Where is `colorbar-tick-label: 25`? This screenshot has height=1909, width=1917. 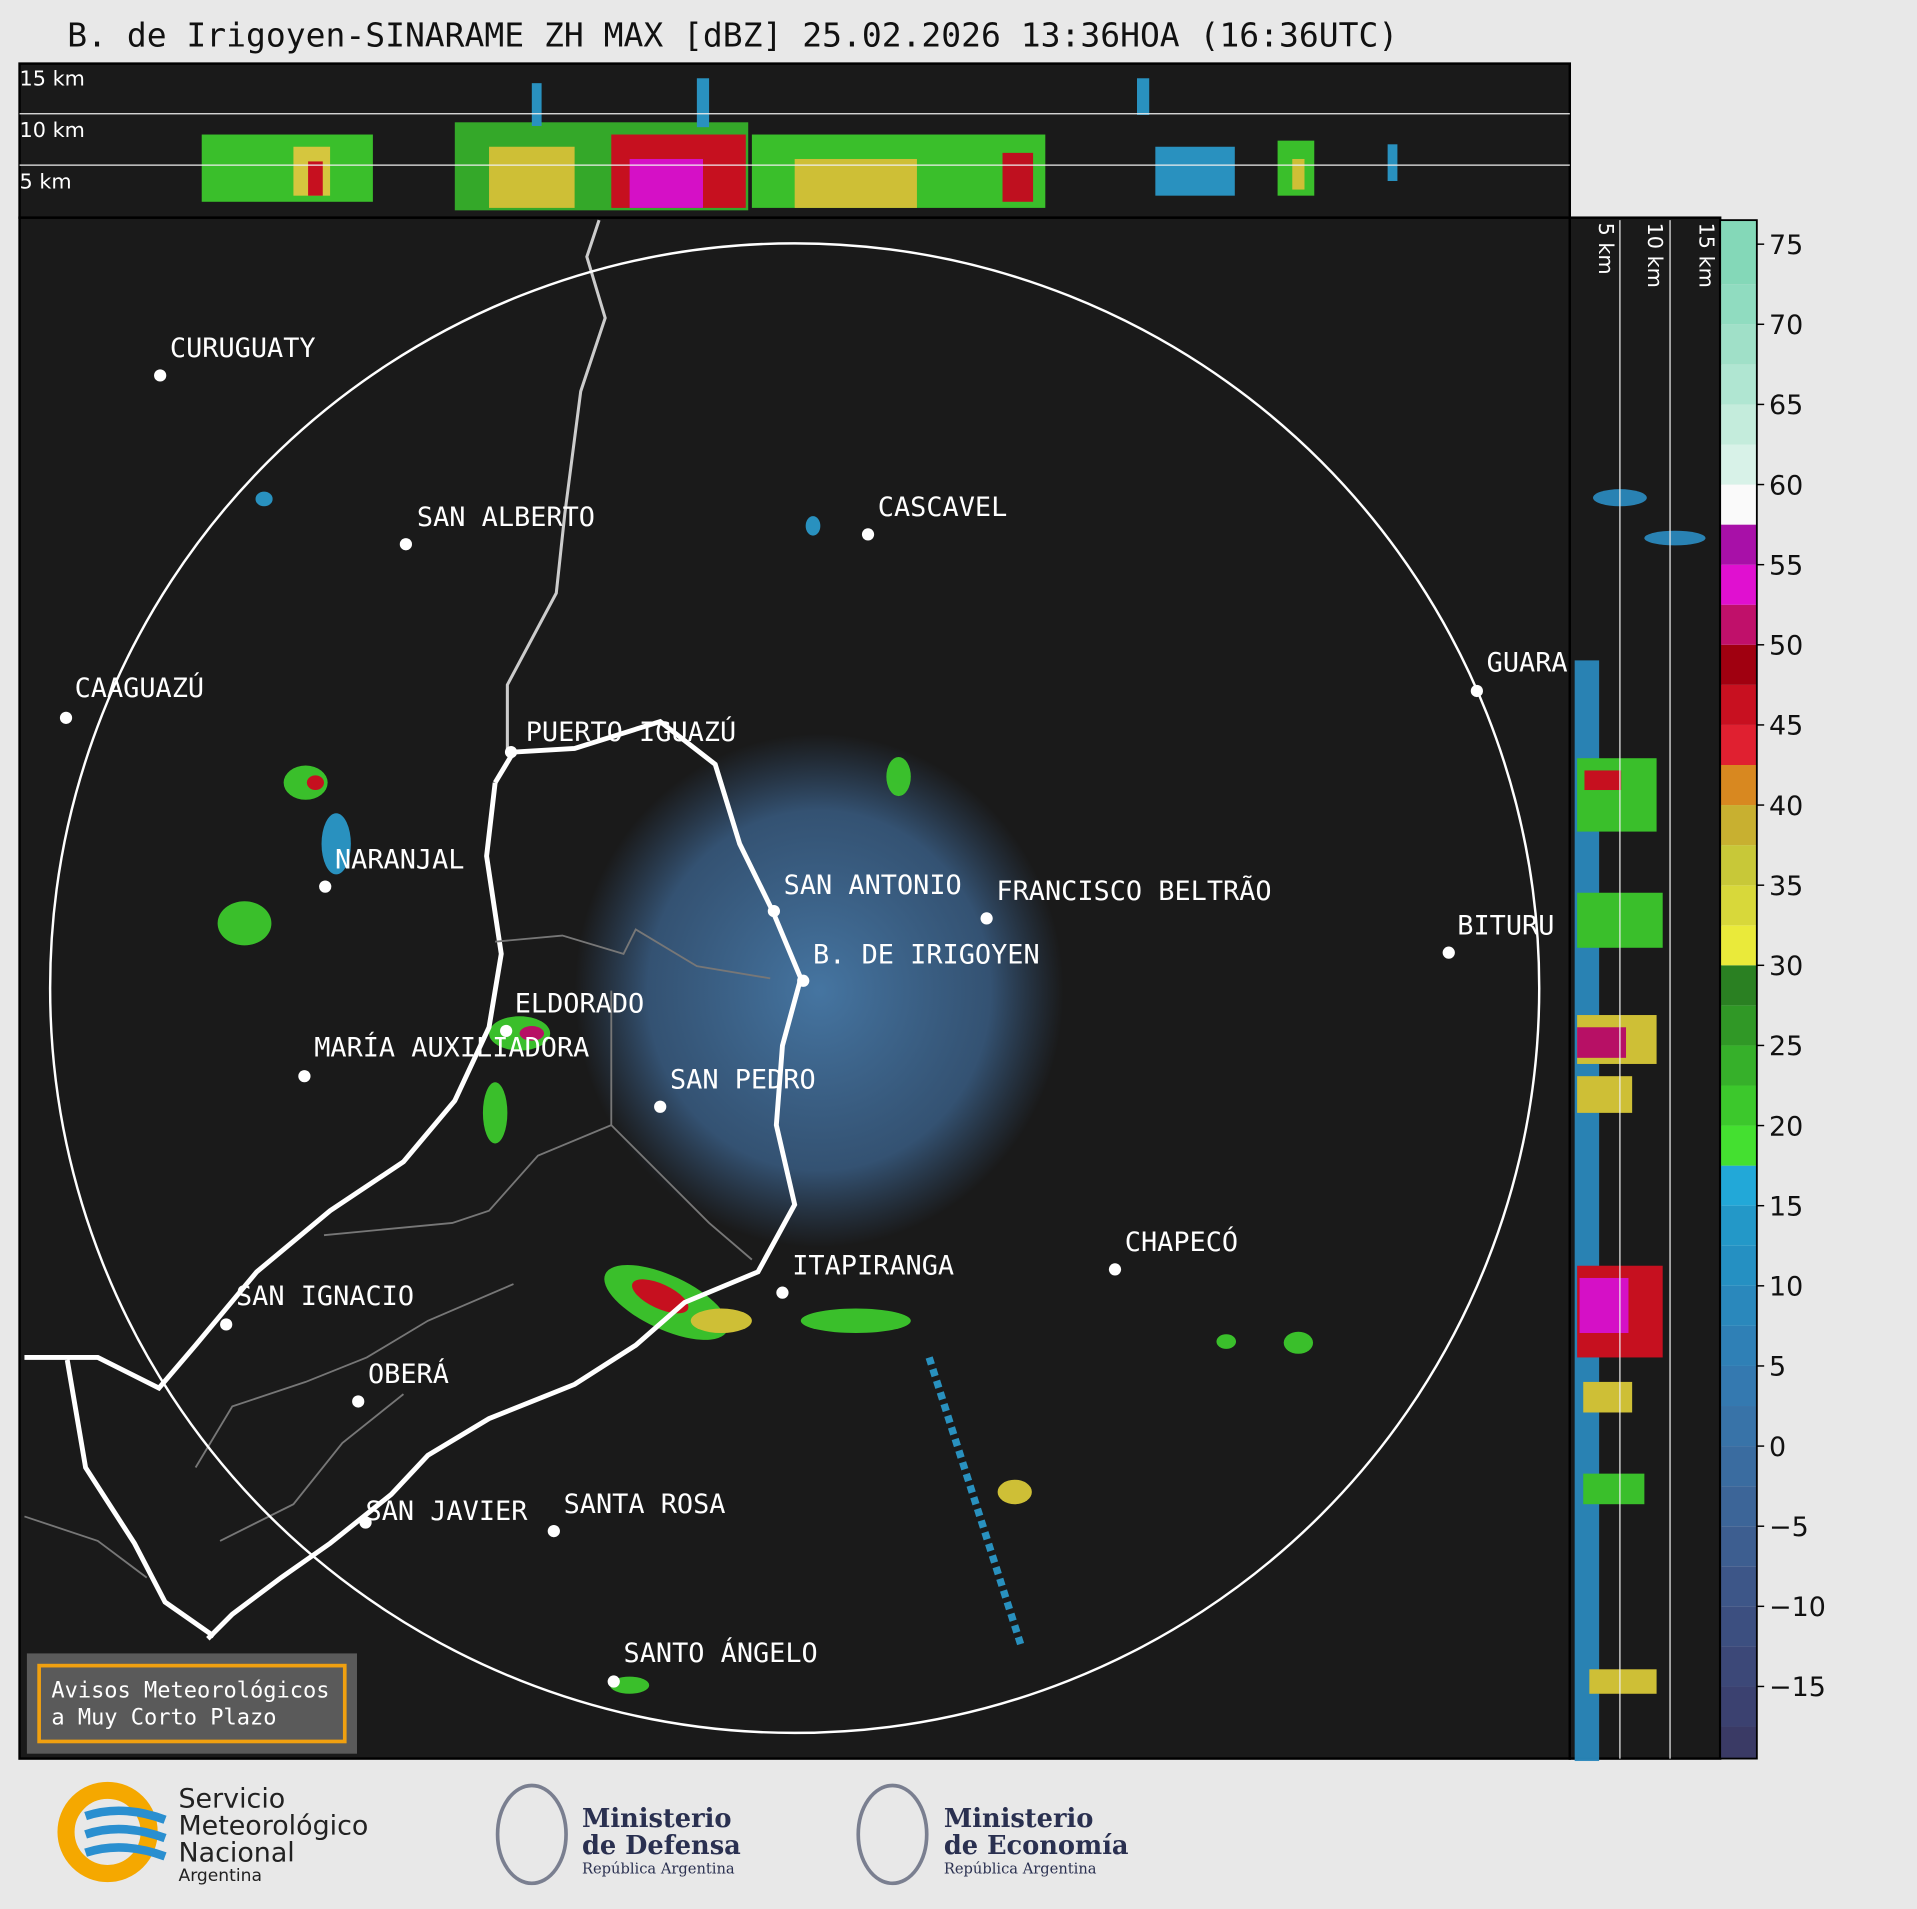 colorbar-tick-label: 25 is located at coordinates (1786, 1046).